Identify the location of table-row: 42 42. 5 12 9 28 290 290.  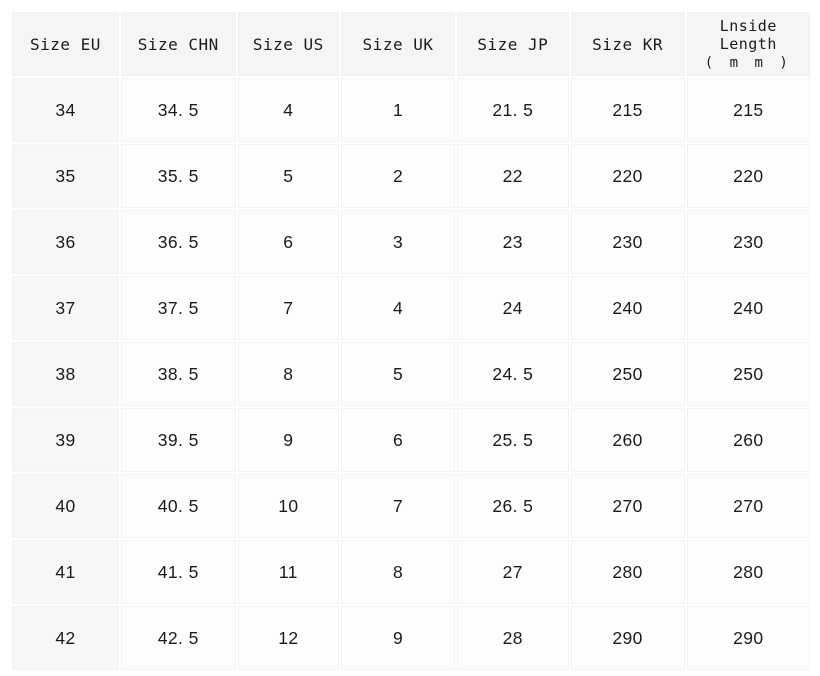
(411, 638).